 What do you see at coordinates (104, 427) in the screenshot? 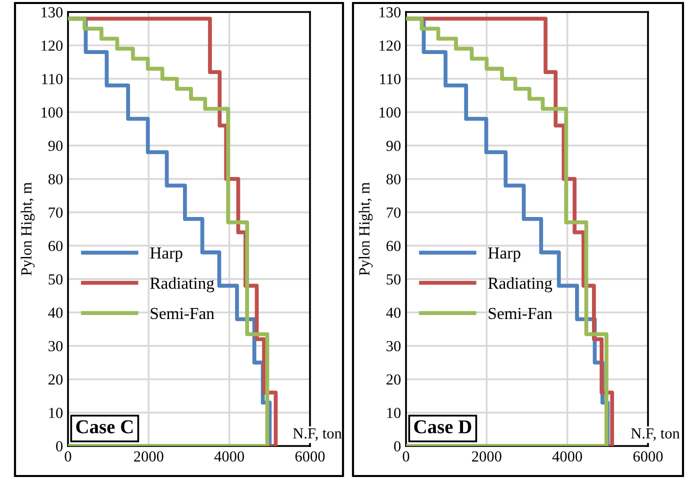
I see `annotation: Case C` at bounding box center [104, 427].